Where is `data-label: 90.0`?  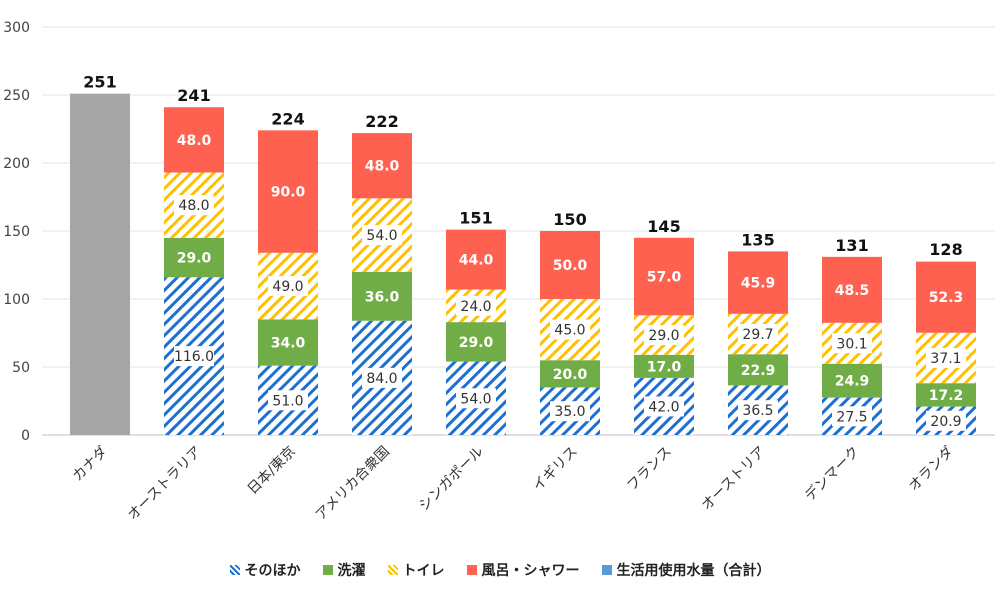 data-label: 90.0 is located at coordinates (288, 193).